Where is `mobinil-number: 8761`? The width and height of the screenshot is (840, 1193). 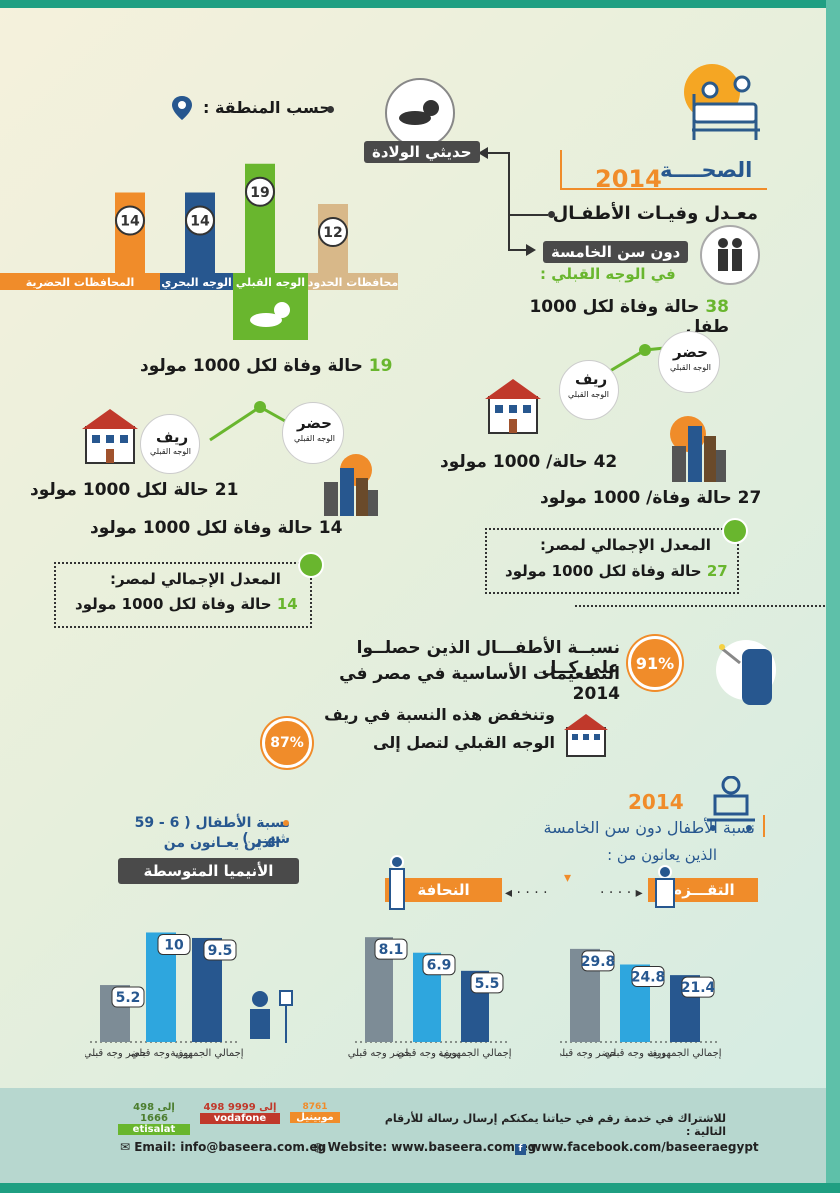
mobinil-number: 8761 is located at coordinates (315, 1107).